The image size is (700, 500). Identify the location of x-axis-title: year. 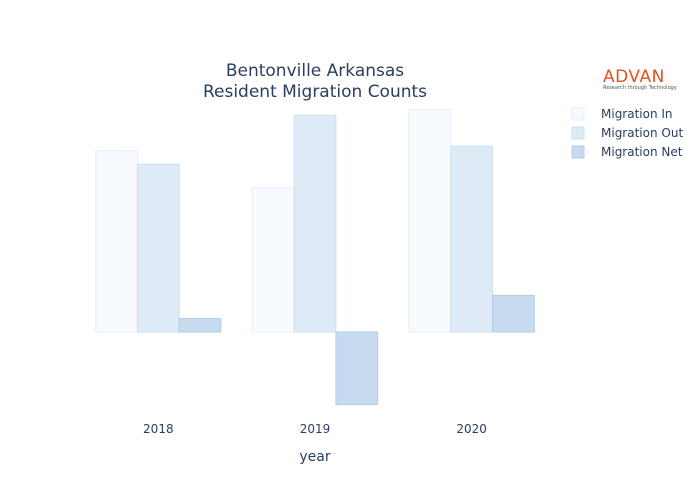
(314, 457).